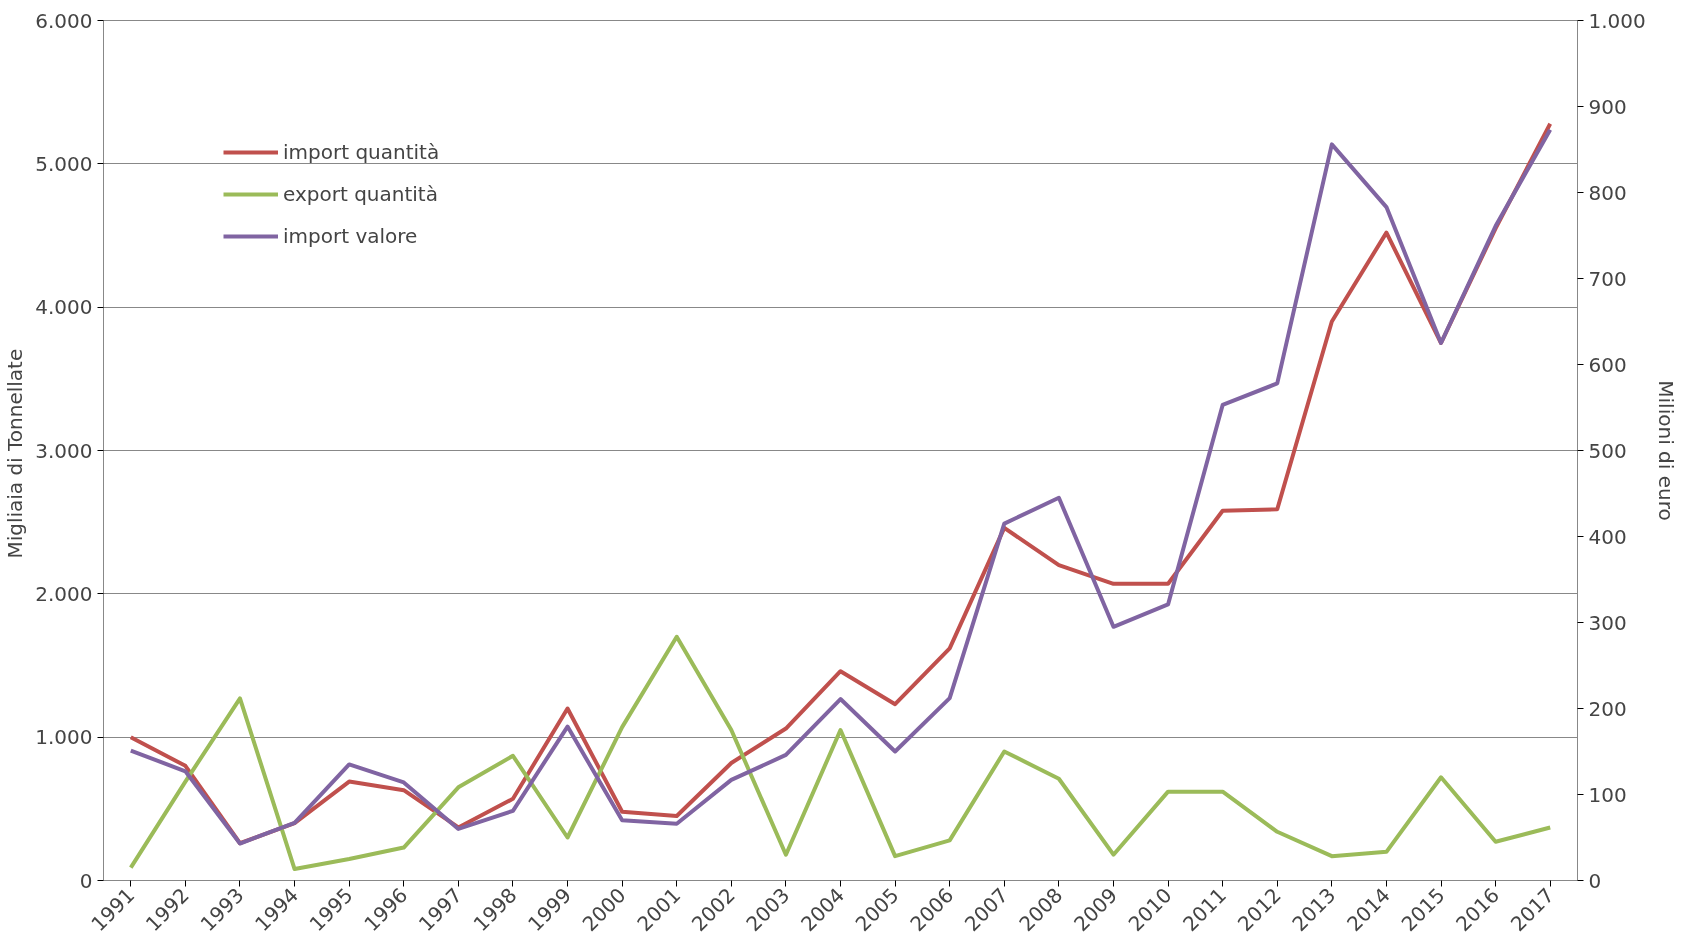 This screenshot has height=951, width=1691. I want to click on legend-label: export quantità, so click(360, 194).